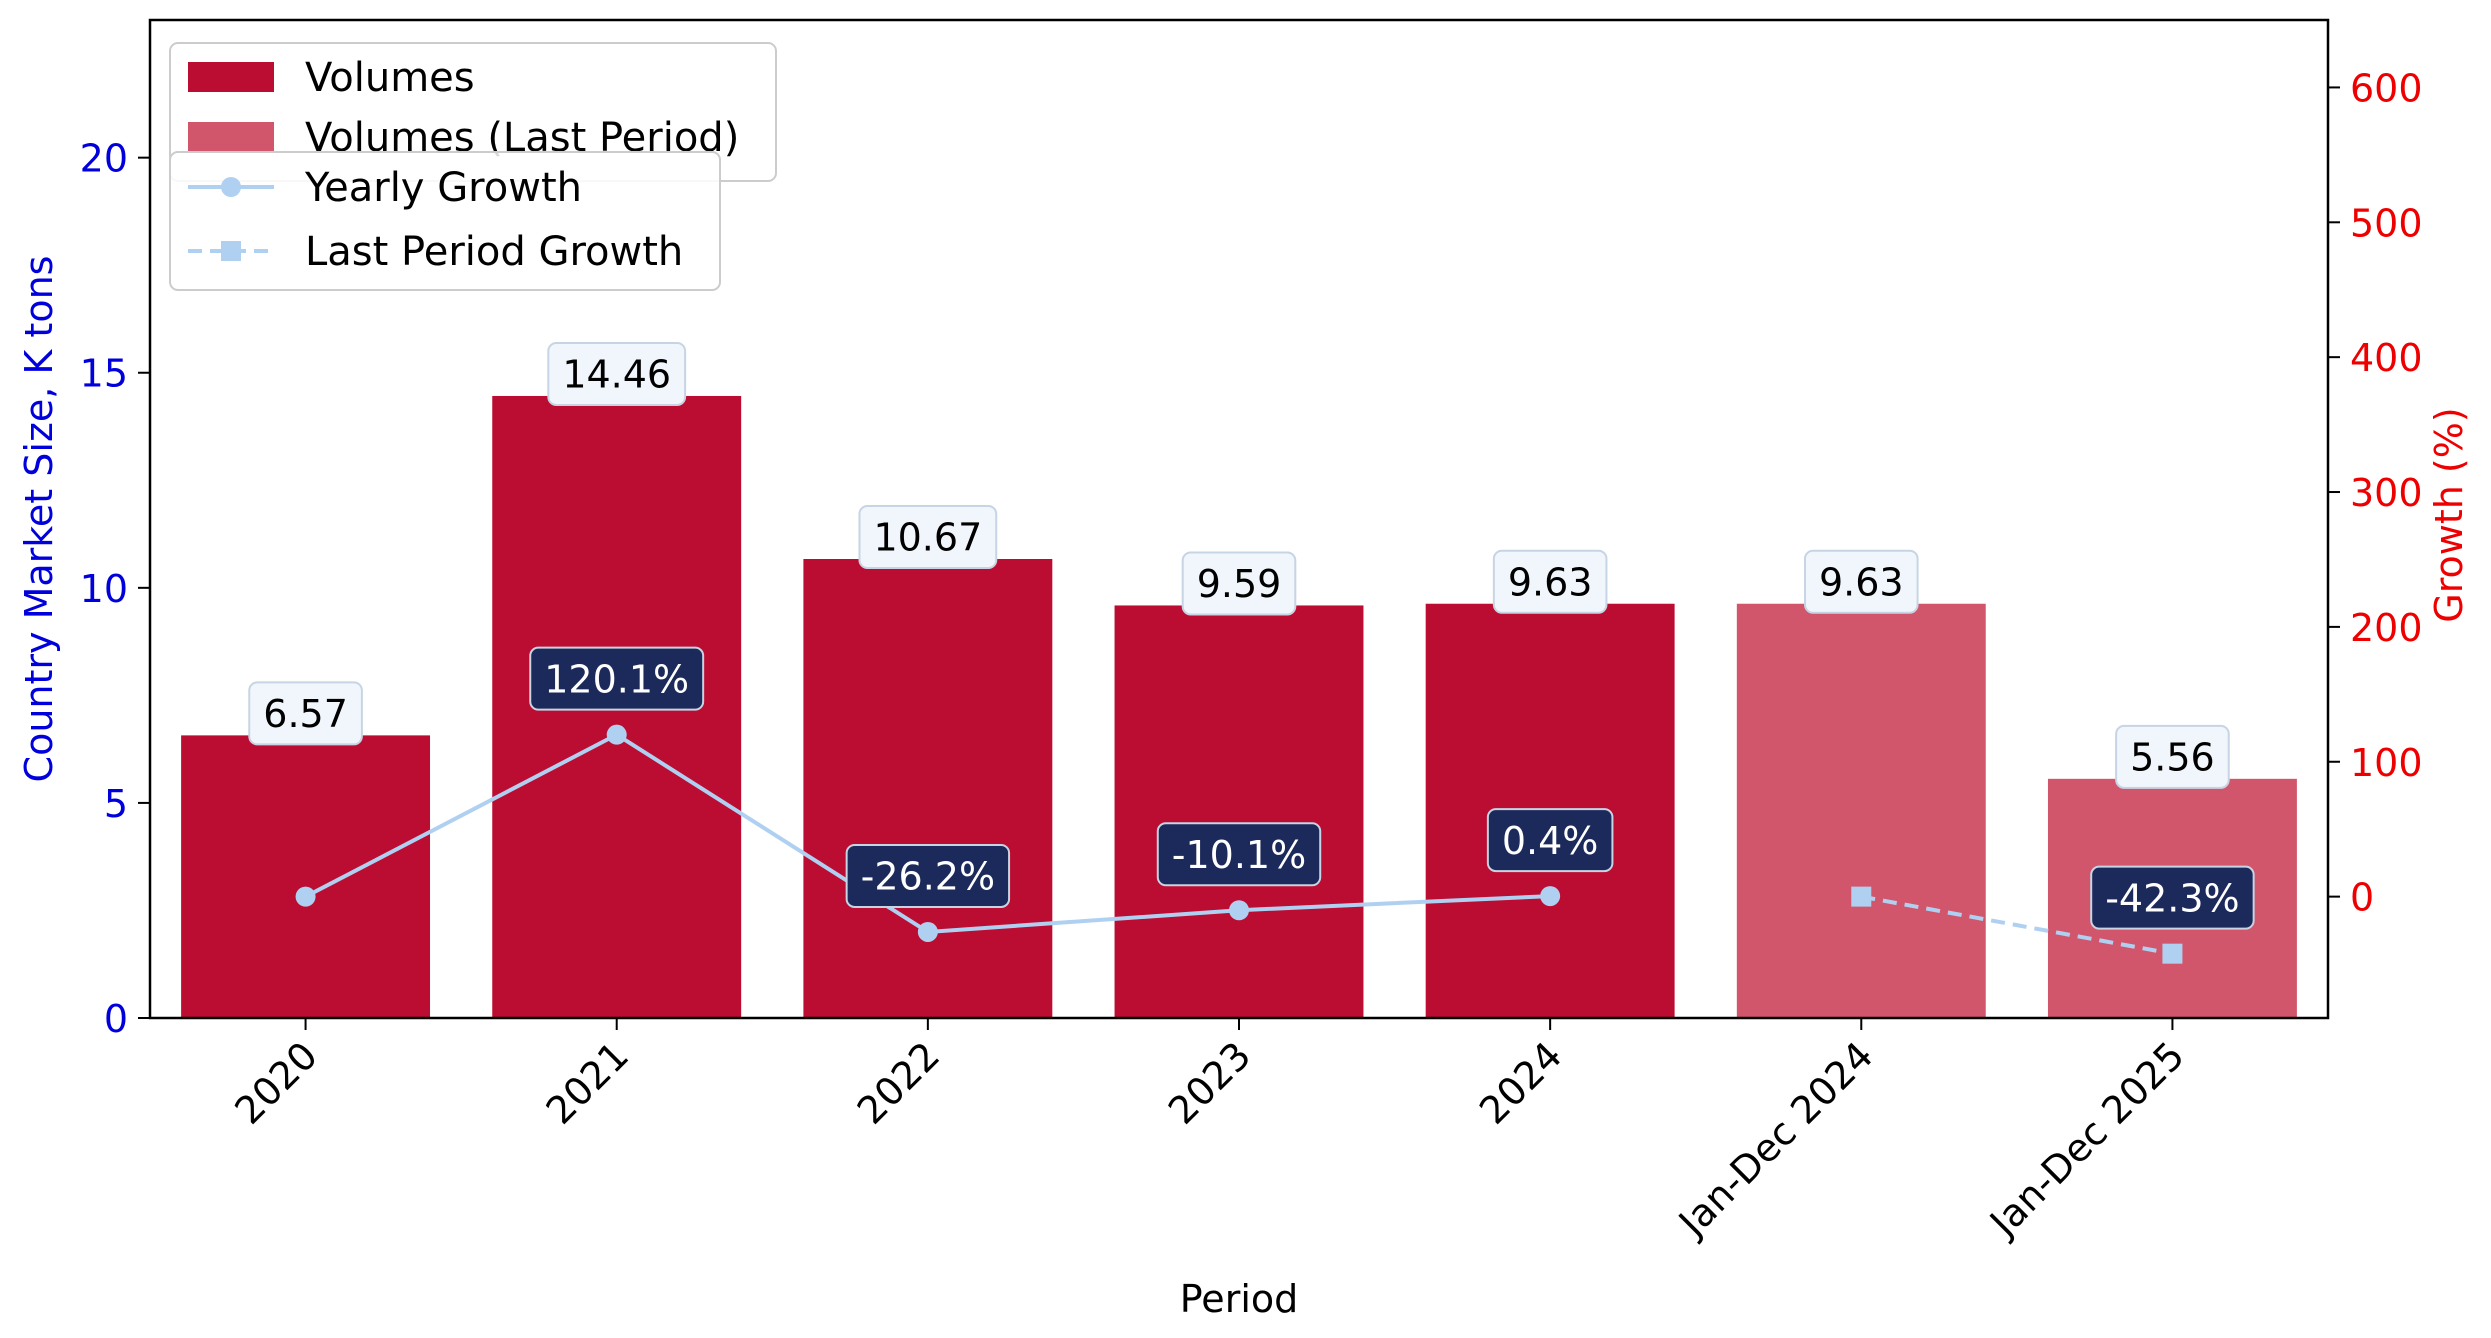  What do you see at coordinates (2449, 514) in the screenshot?
I see `y2-axis-label: Growth (%)` at bounding box center [2449, 514].